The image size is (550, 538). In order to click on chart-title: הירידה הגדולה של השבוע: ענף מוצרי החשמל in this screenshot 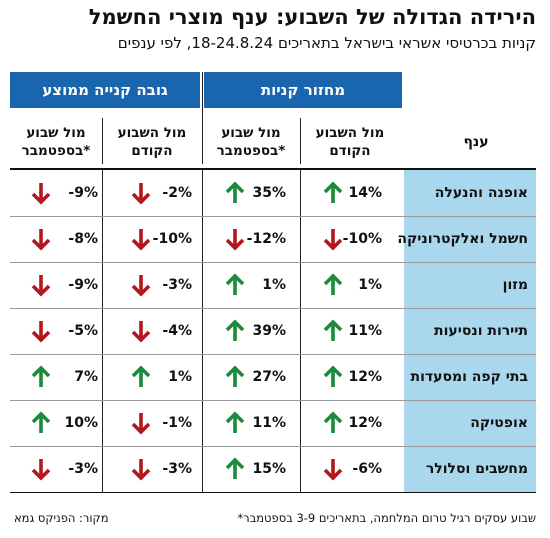, I will do `click(312, 17)`.